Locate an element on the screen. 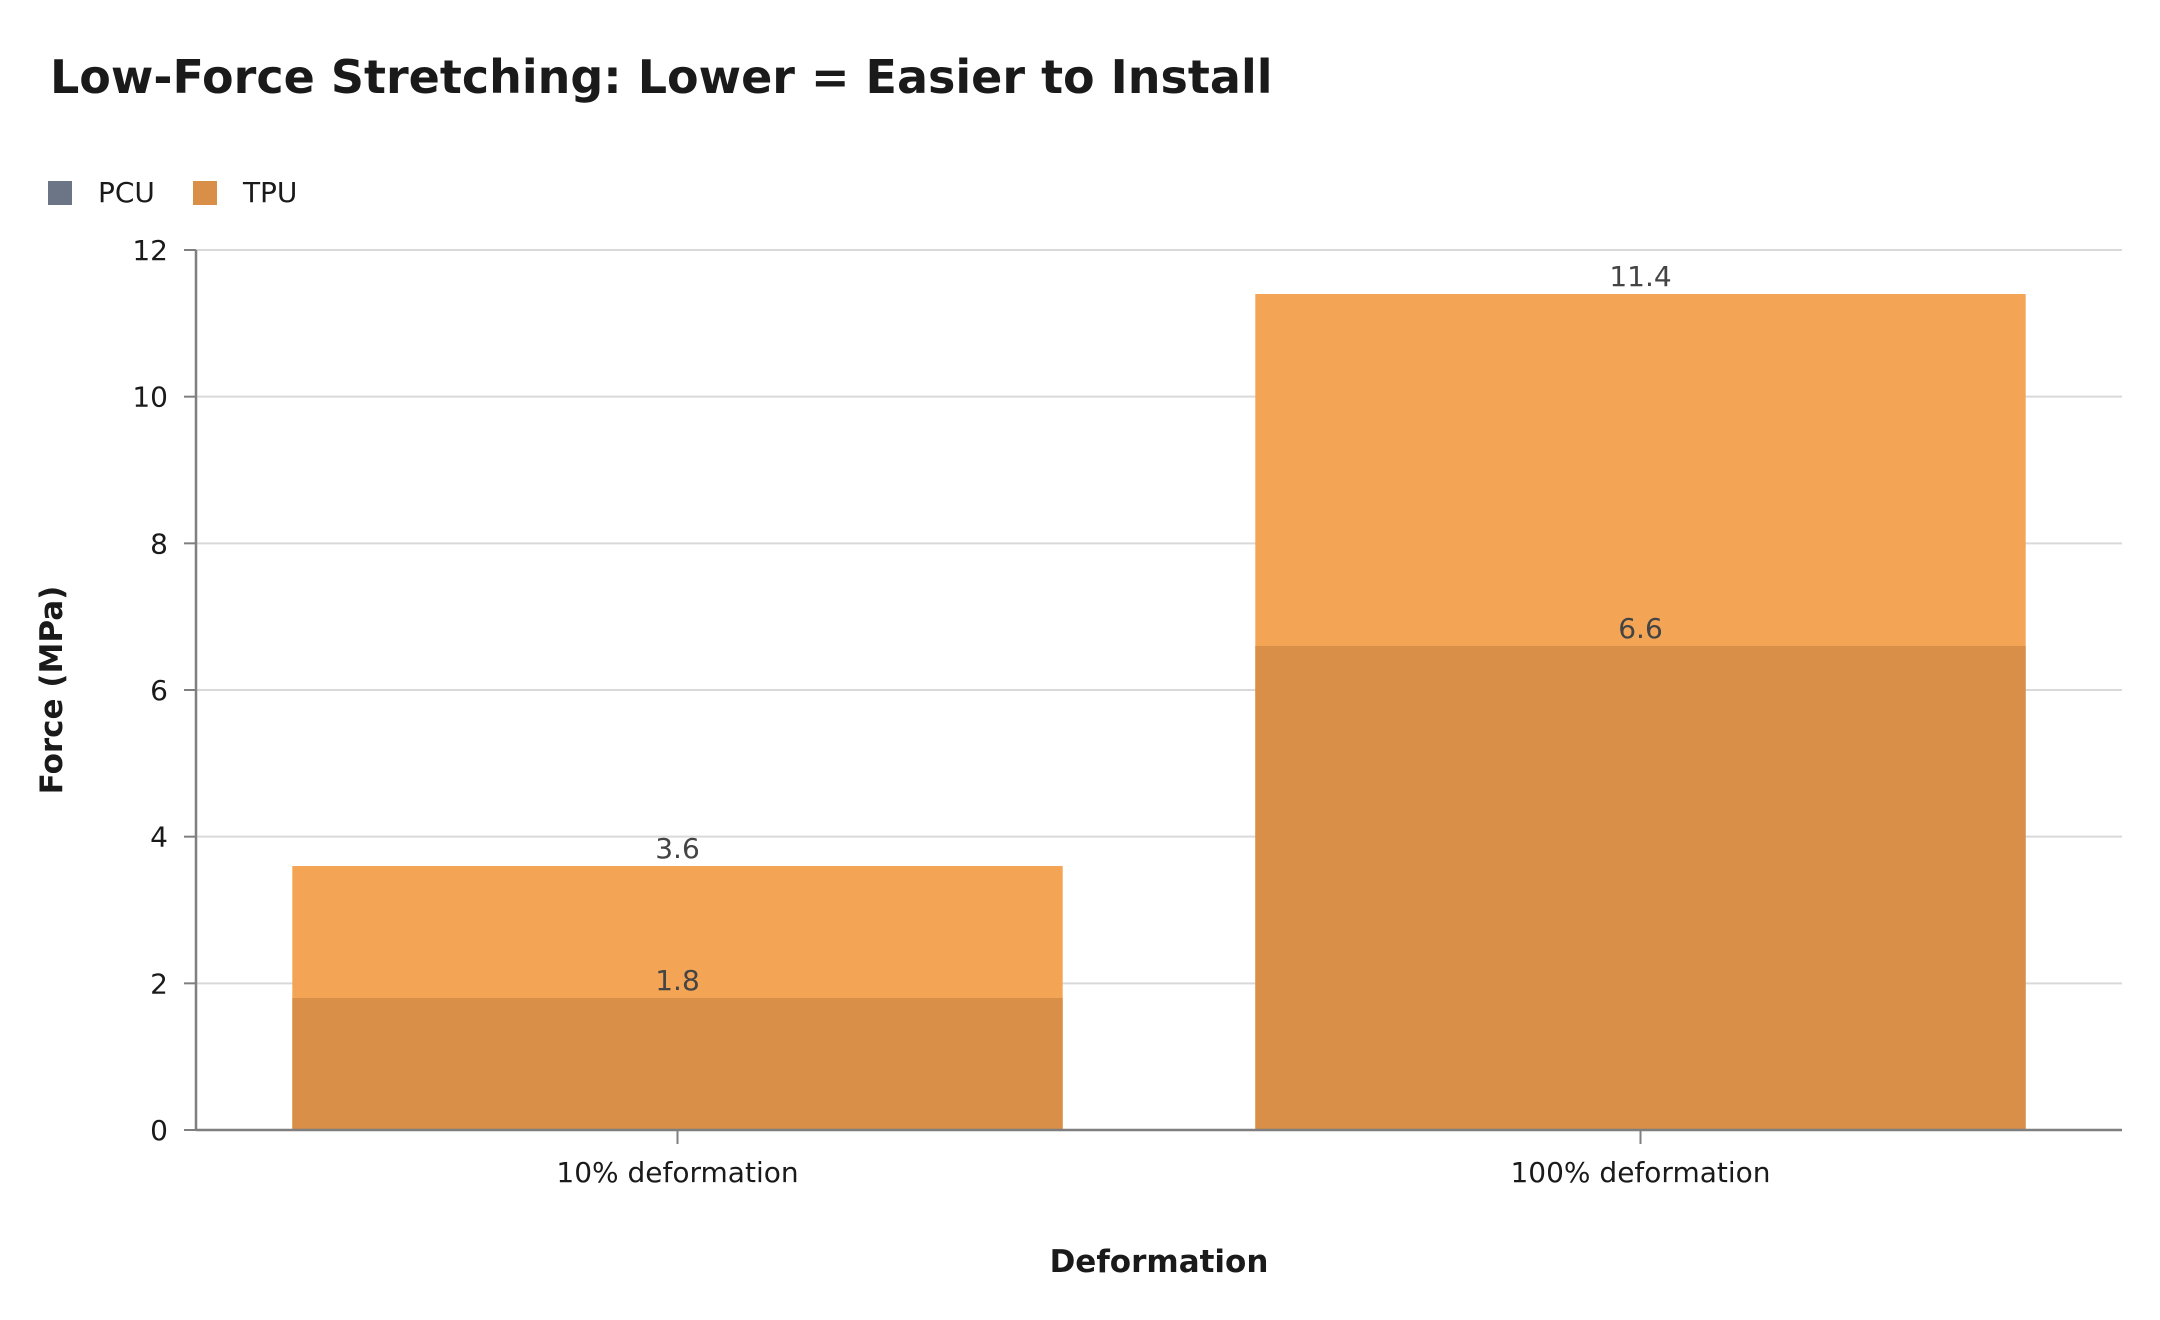  x-tick-label: 10% deformation is located at coordinates (677, 1172).